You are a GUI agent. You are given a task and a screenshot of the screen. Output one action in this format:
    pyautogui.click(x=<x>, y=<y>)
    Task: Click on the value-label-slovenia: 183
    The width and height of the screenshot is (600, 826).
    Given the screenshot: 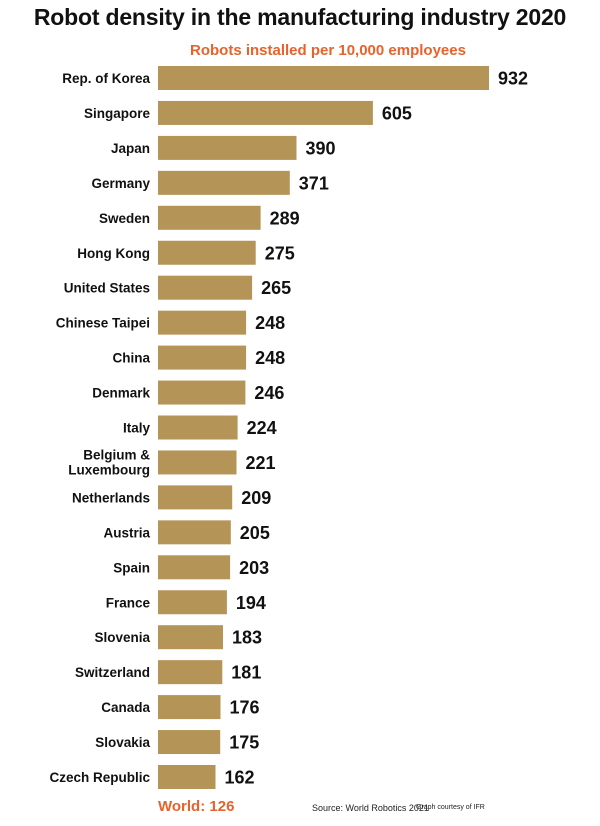 What is the action you would take?
    pyautogui.click(x=247, y=638)
    